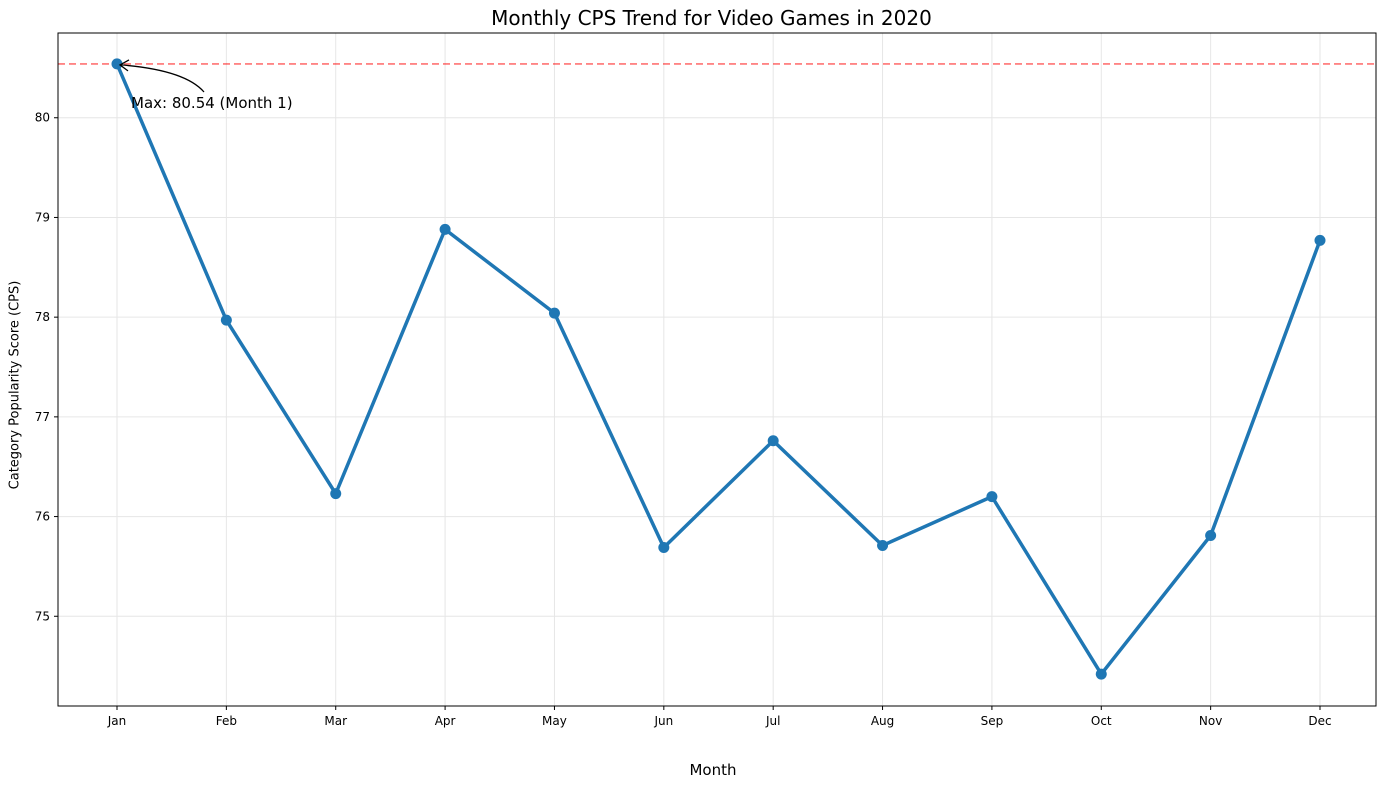 Image resolution: width=1390 pixels, height=790 pixels. I want to click on x-tick-label: Apr, so click(445, 721).